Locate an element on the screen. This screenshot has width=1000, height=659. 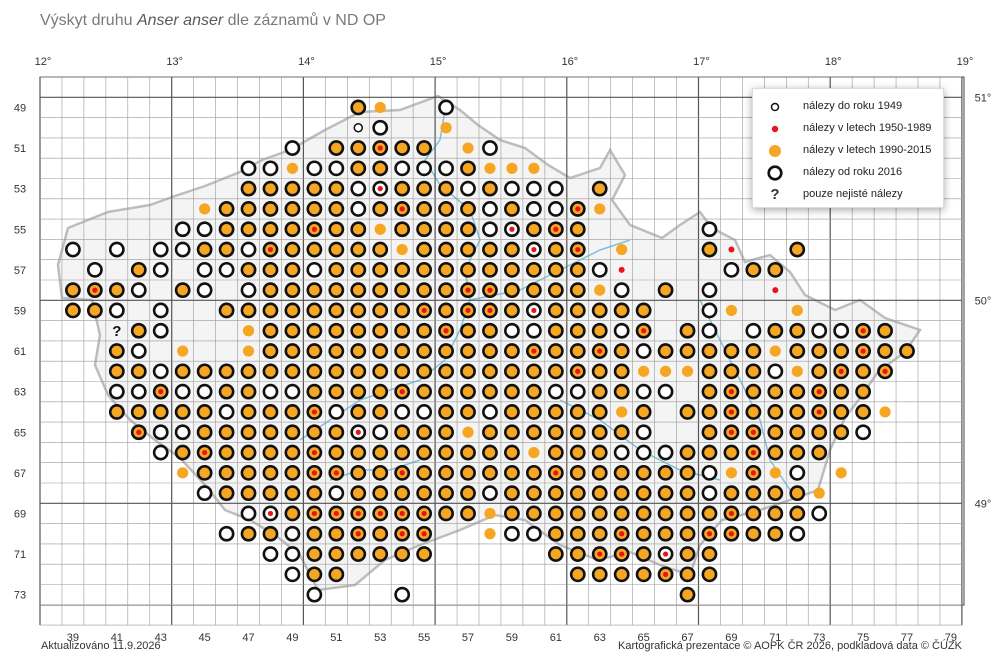
row-label: 53 is located at coordinates (20, 190).